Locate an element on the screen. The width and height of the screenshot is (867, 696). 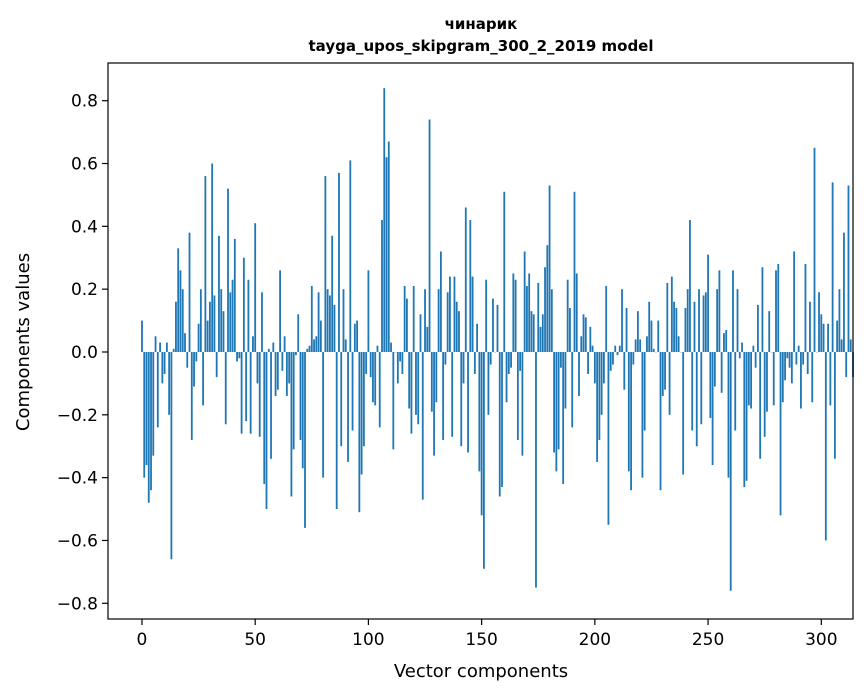
chart-title-line-2: tayga_upos_skipgram_300_2_2019 model is located at coordinates (481, 46).